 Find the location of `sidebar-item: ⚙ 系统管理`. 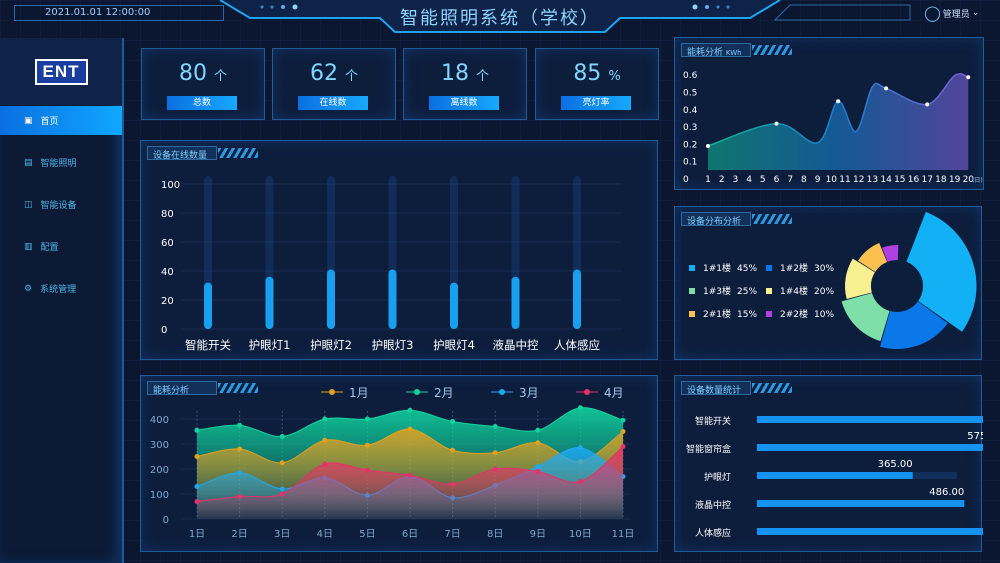

sidebar-item: ⚙ 系统管理 is located at coordinates (61, 288).